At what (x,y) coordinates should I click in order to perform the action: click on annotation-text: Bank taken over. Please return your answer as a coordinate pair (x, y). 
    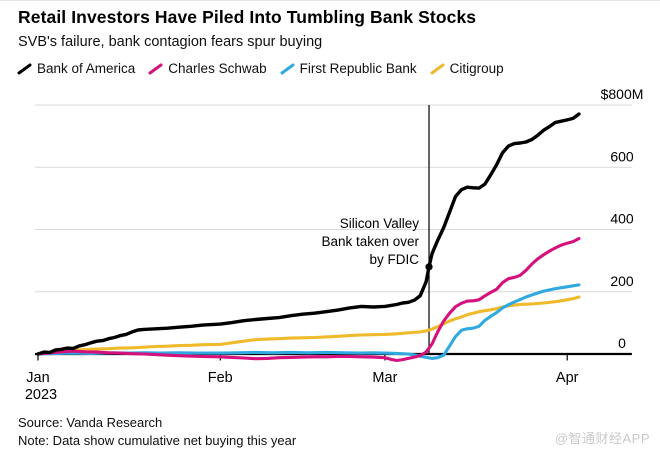
    Looking at the image, I should click on (370, 241).